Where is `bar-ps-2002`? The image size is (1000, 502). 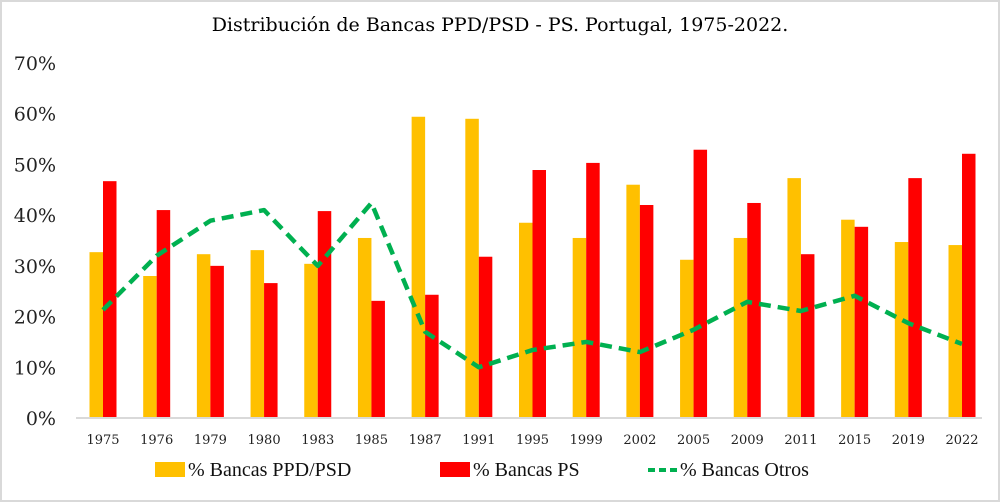 bar-ps-2002 is located at coordinates (646, 311).